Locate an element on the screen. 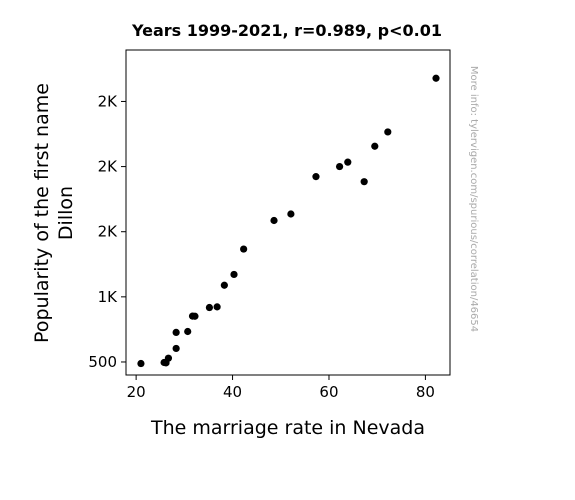 The width and height of the screenshot is (575, 500). y-axis-label-line-1: Popularity of the first name is located at coordinates (42, 213).